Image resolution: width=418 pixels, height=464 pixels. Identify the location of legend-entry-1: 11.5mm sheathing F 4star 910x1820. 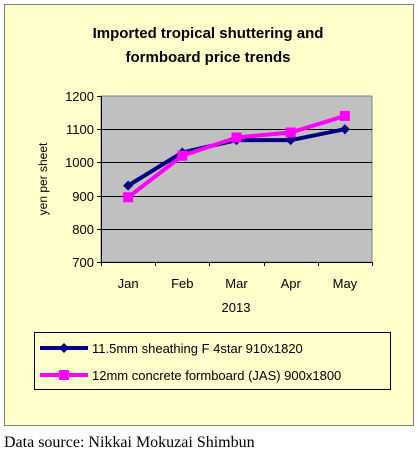
(171, 348).